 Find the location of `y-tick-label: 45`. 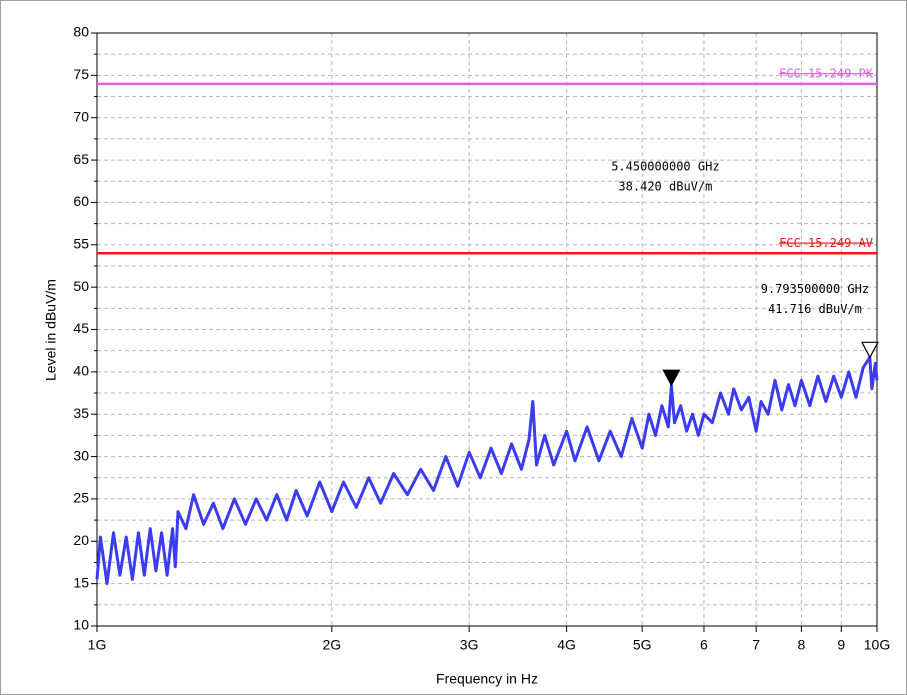

y-tick-label: 45 is located at coordinates (81, 328).